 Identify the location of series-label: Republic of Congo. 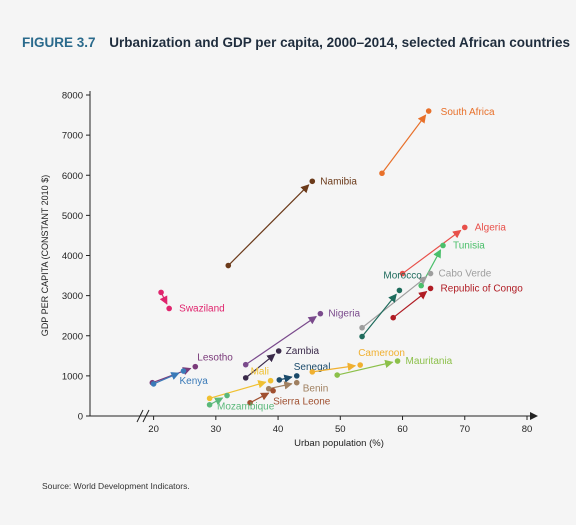
(482, 288).